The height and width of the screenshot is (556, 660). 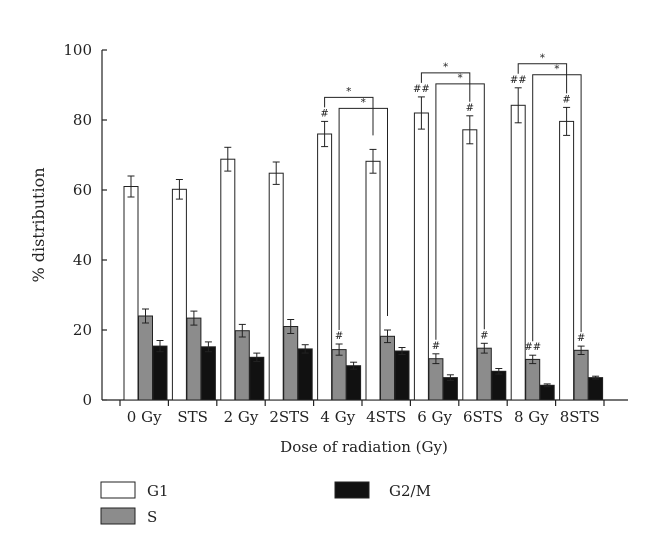 I want to click on x-axis-label: Dose of radiation (Gy), so click(x=364, y=447).